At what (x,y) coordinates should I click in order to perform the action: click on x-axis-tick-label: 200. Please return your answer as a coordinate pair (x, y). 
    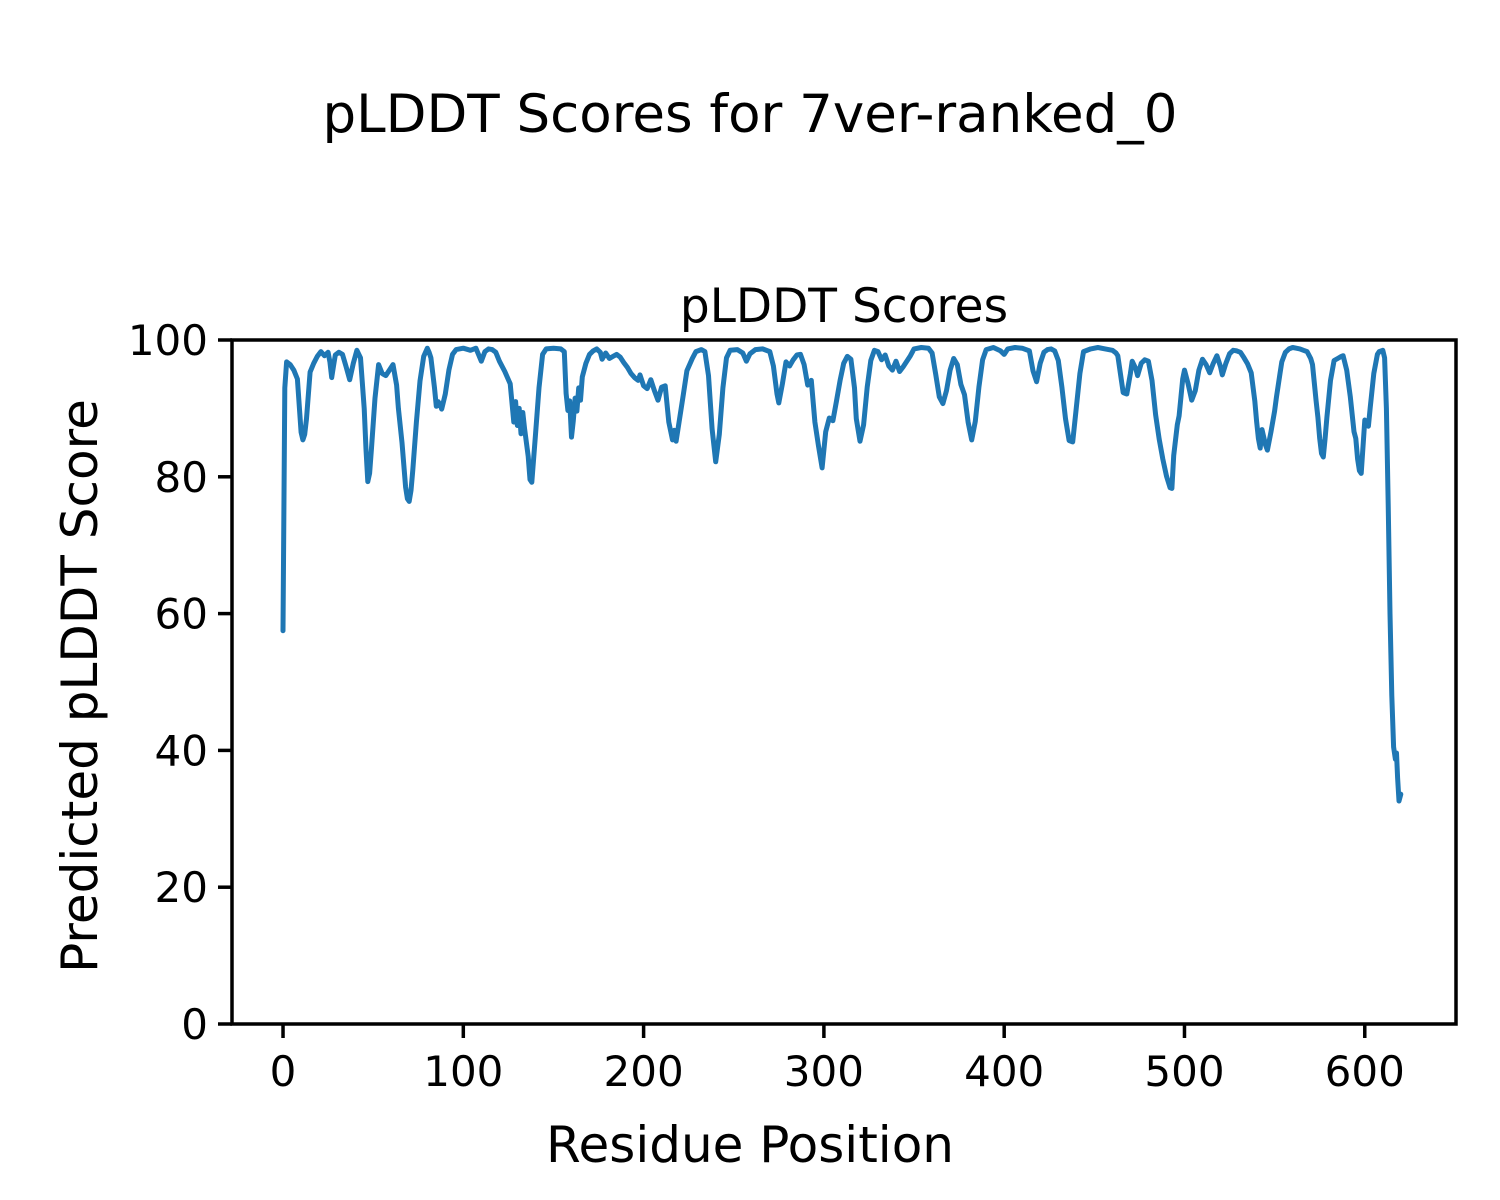
    Looking at the image, I should click on (644, 1071).